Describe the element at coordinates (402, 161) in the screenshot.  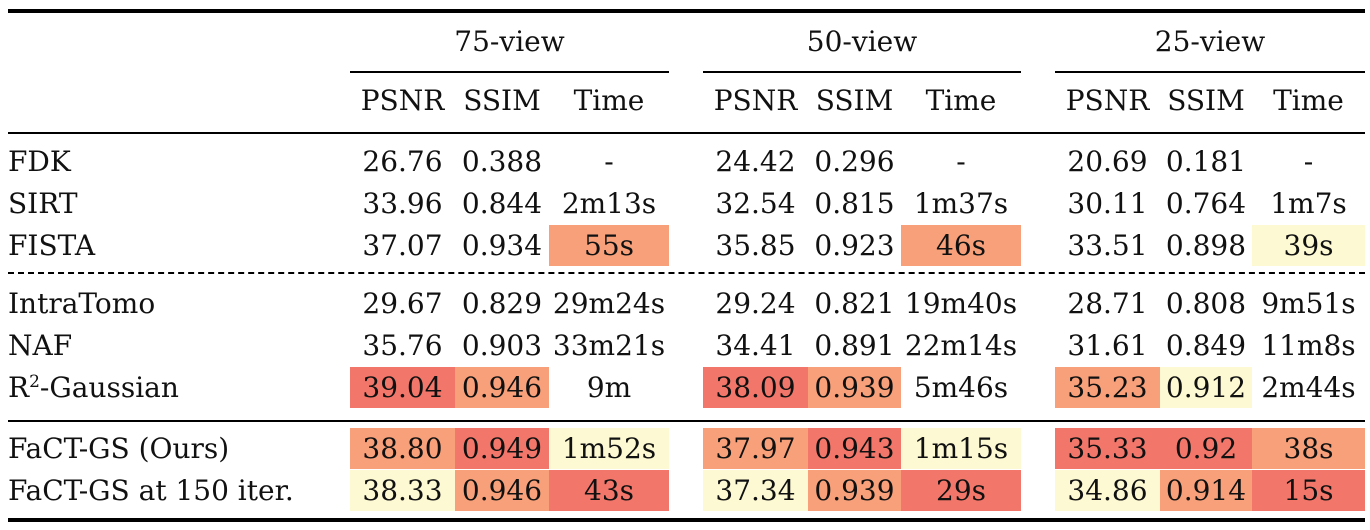
I see `cell-psnr-75-view: 26.76` at that location.